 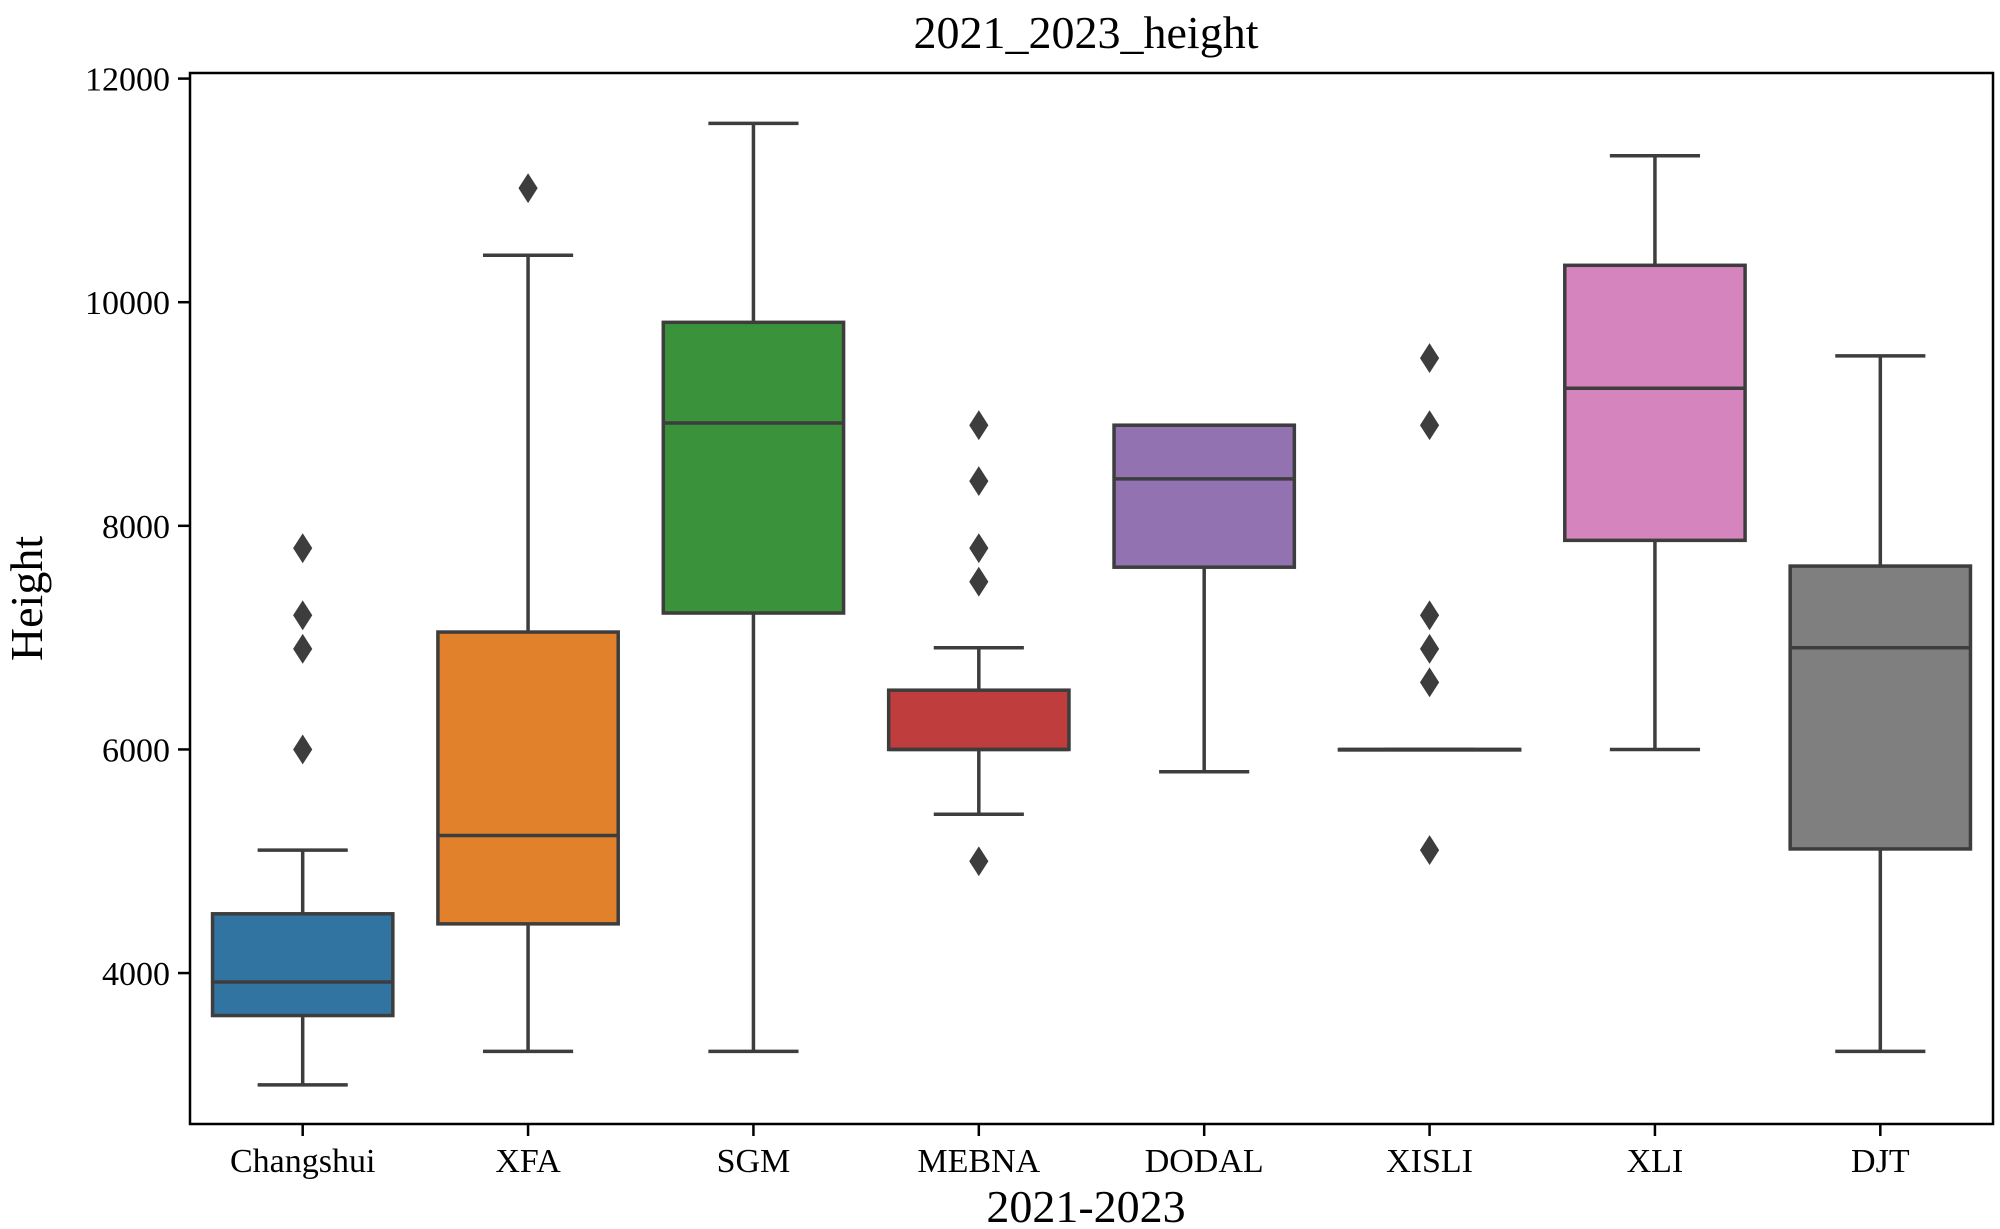 What do you see at coordinates (528, 613) in the screenshot?
I see `box-group-xfa` at bounding box center [528, 613].